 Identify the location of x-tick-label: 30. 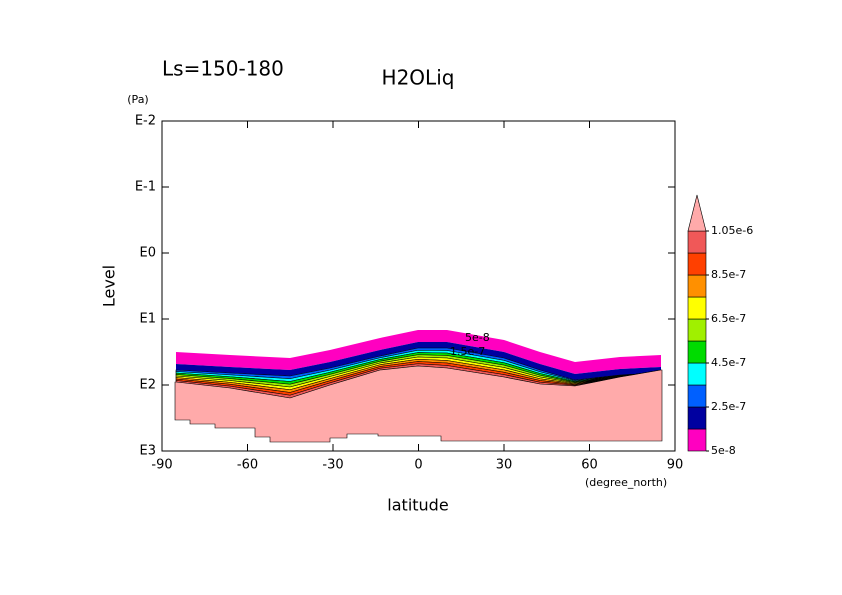
(504, 465).